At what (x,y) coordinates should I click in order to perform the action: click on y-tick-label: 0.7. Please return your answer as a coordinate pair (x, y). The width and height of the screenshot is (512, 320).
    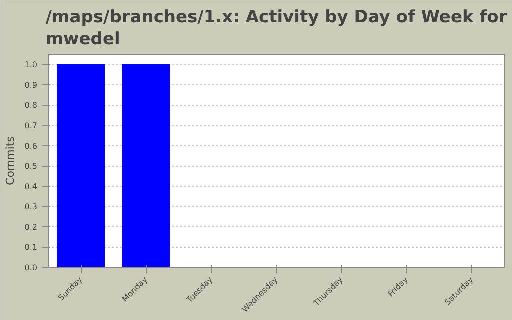
    Looking at the image, I should click on (31, 126).